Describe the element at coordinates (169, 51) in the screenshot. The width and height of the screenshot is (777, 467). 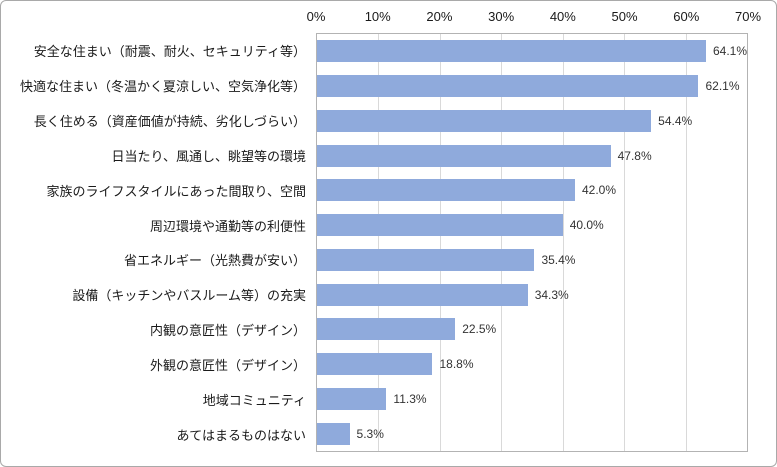
I see `category-label: 安全な住まい（耐震、耐火、セキュリティ等）` at that location.